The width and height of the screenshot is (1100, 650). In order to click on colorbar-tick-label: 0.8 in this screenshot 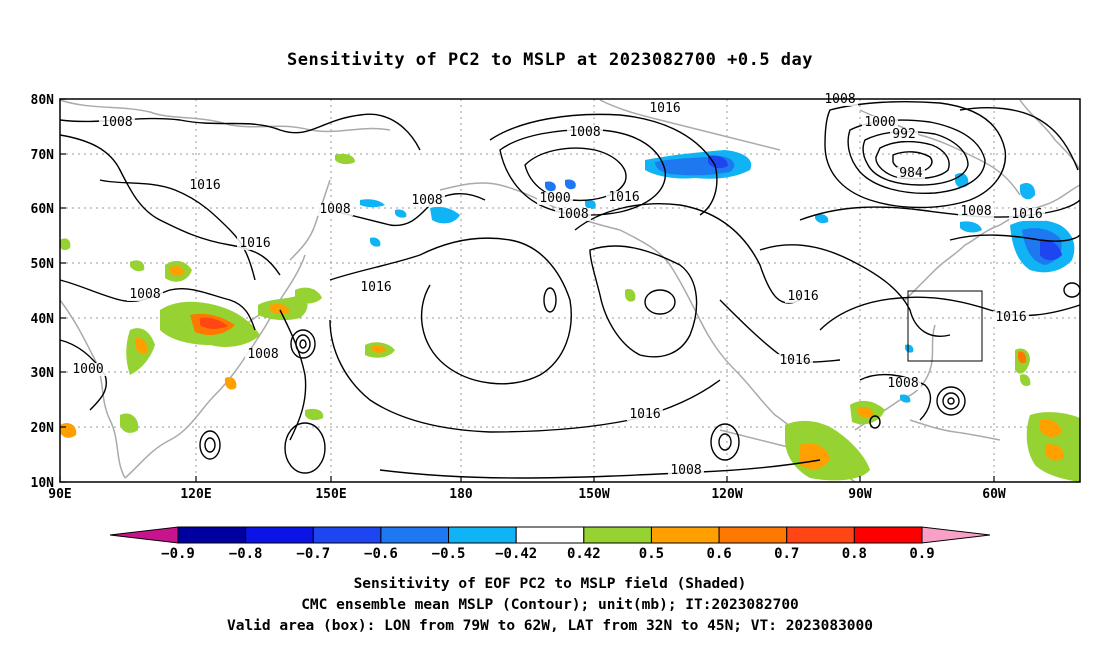, I will do `click(854, 554)`.